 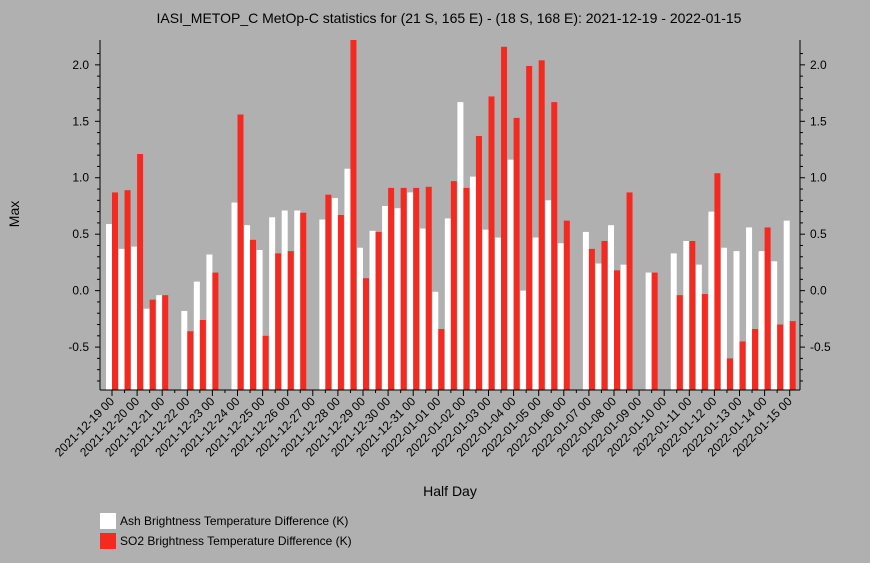 I want to click on y-tick-label-left: -0.5, so click(x=78, y=347).